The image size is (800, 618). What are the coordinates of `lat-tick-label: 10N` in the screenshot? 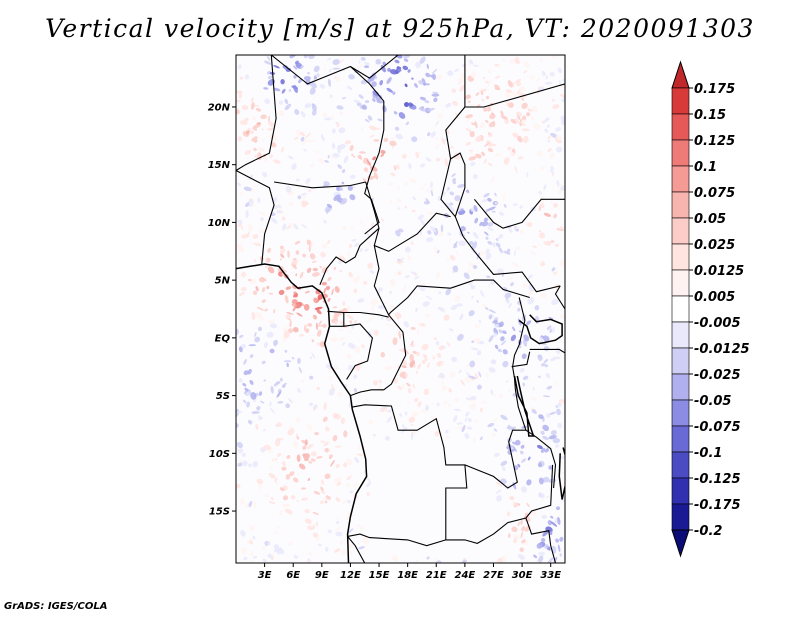 It's located at (219, 223).